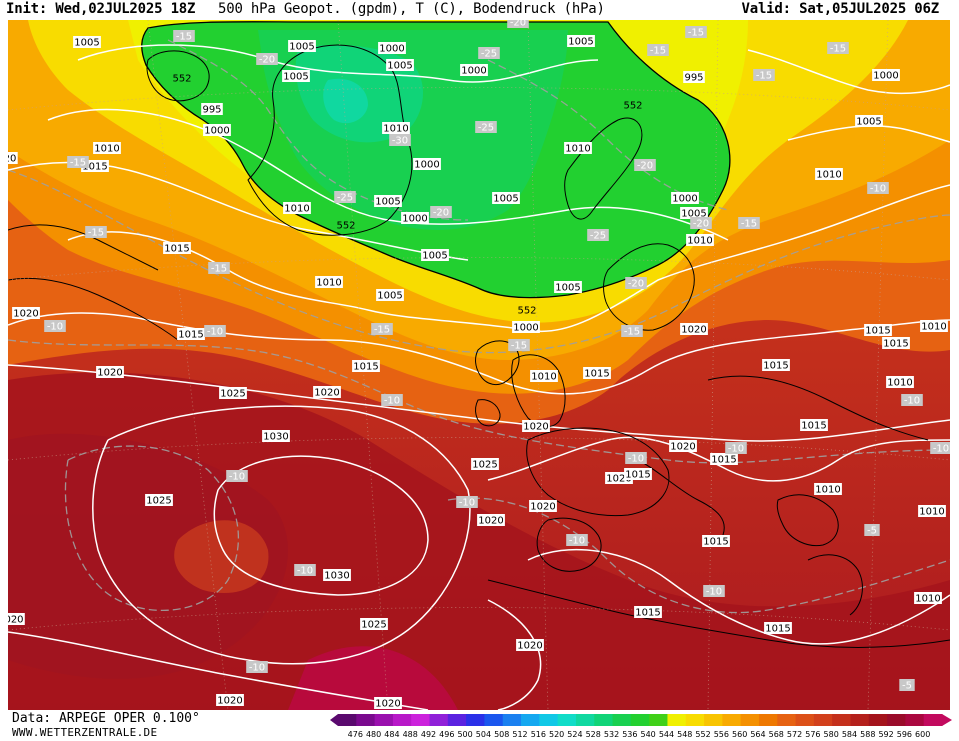 This screenshot has width=959, height=741. Describe the element at coordinates (221, 557) in the screenshot. I see `field-light-blob` at that location.